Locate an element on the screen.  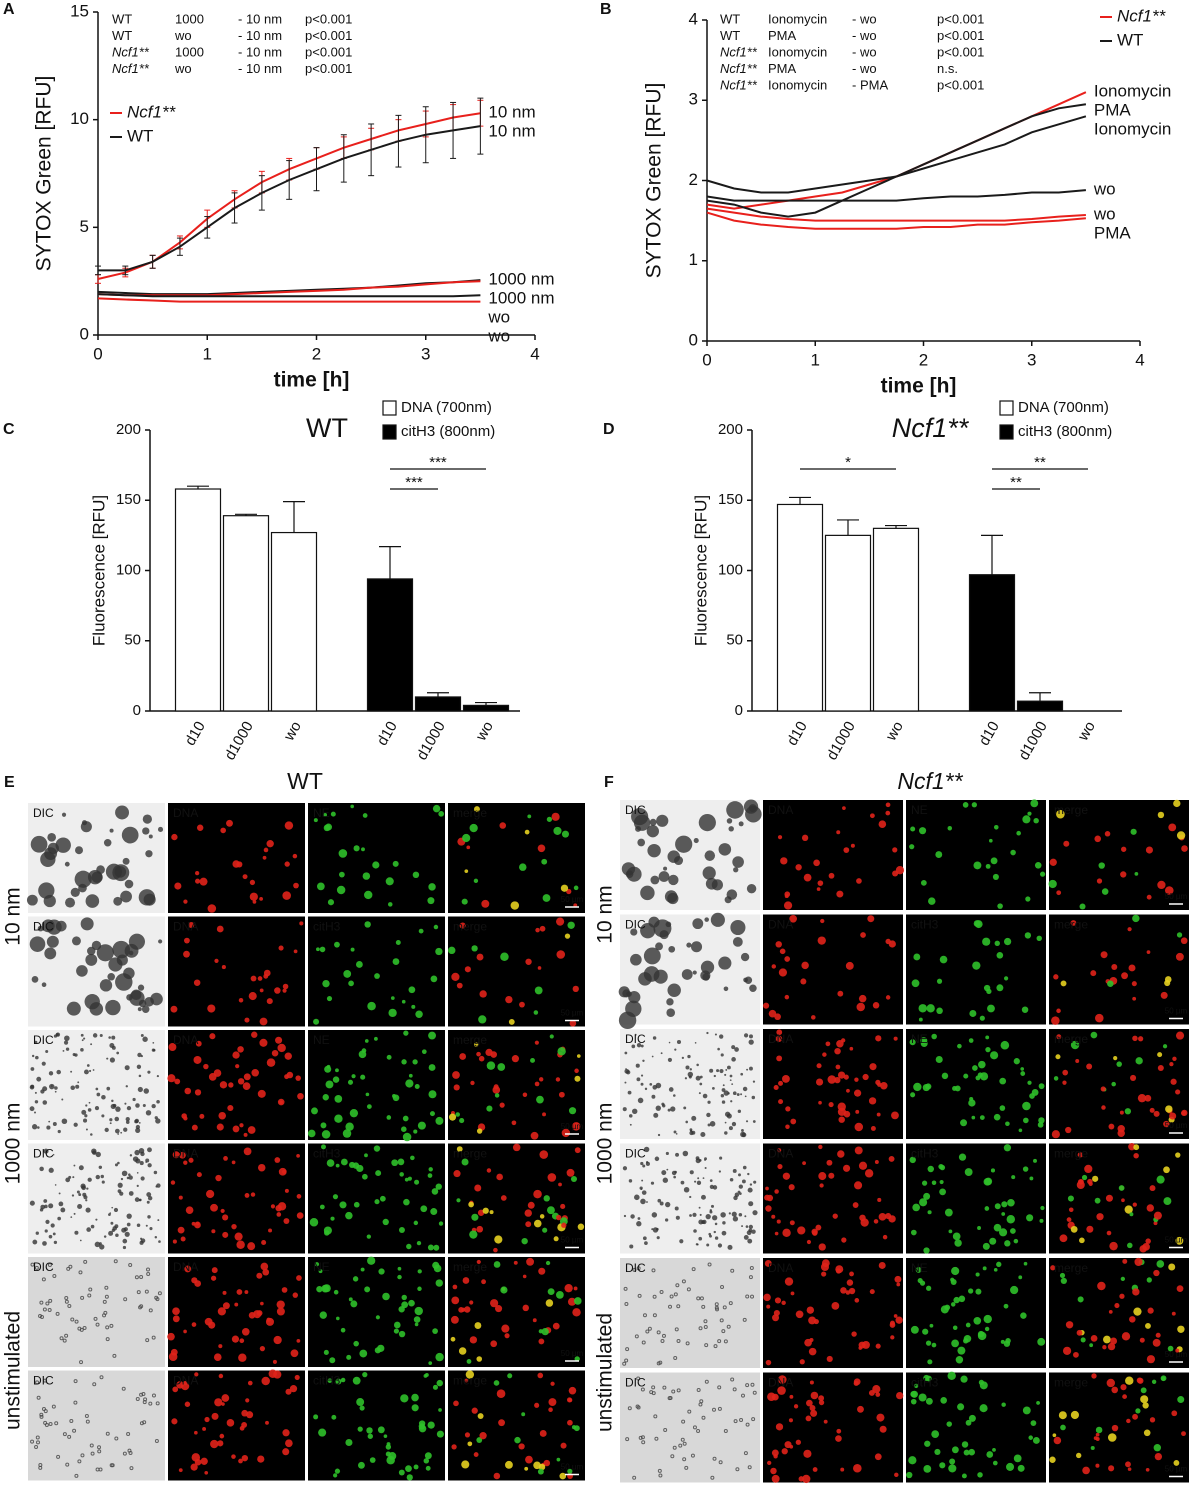
series-line is located at coordinates (896, 195).